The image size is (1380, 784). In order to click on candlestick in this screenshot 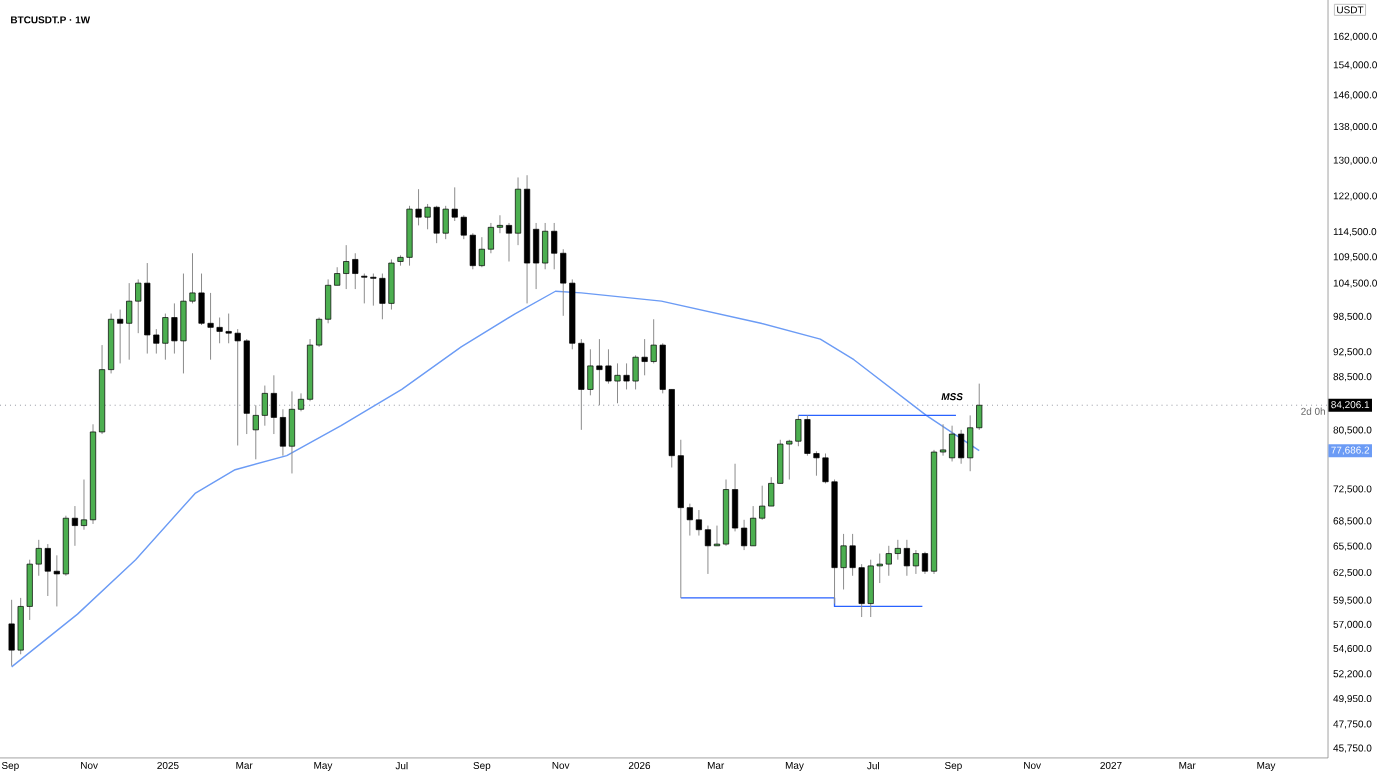, I will do `click(292, 432)`.